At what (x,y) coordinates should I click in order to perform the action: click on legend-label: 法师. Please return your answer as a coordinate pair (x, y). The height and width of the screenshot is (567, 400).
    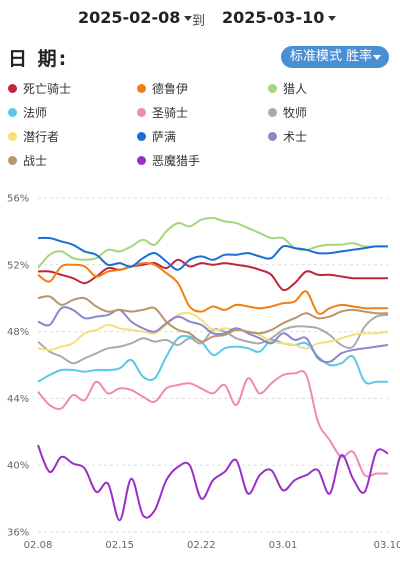
    Looking at the image, I should click on (35, 113).